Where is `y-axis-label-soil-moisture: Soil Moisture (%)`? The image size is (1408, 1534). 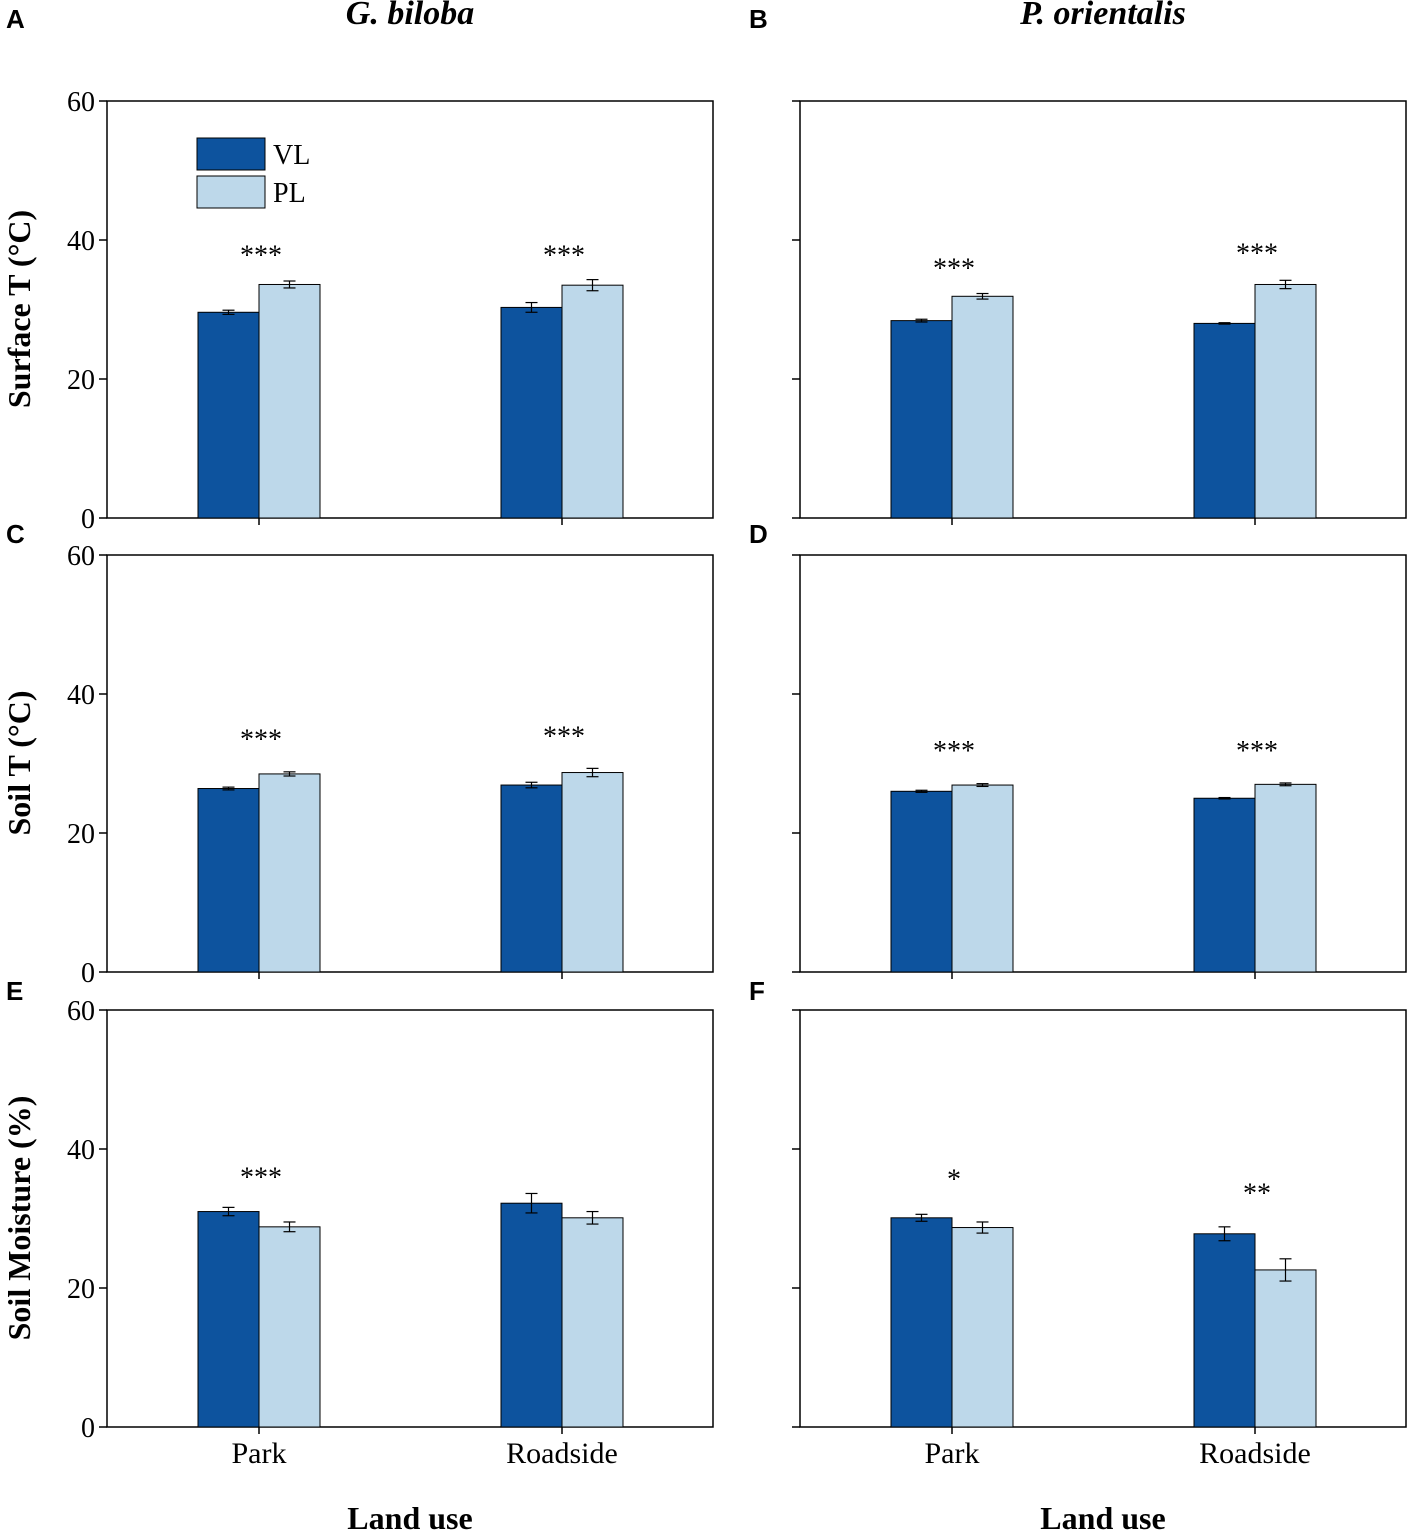
y-axis-label-soil-moisture: Soil Moisture (%) is located at coordinates (19, 1218).